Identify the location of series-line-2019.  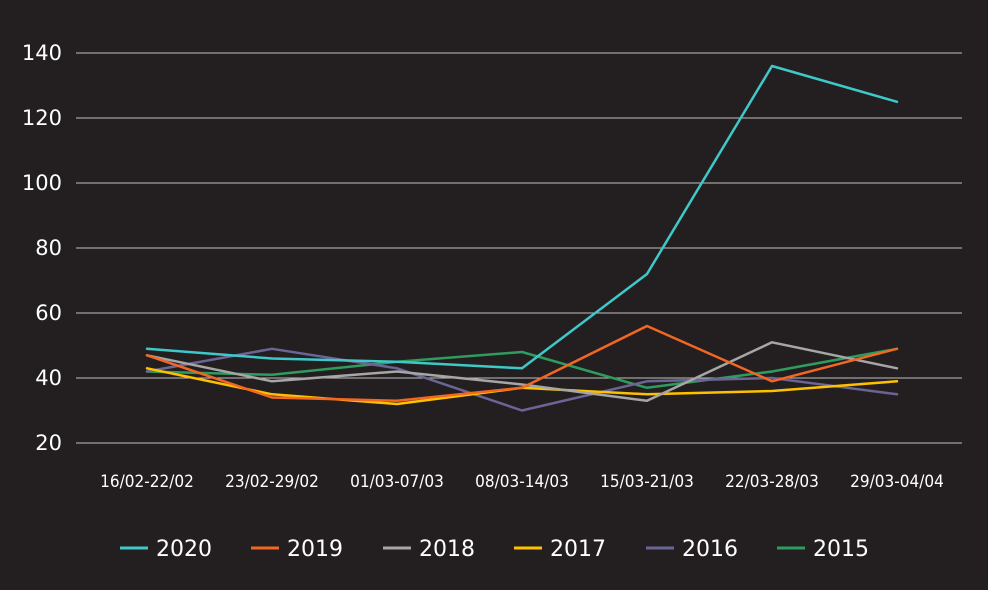
(522, 363).